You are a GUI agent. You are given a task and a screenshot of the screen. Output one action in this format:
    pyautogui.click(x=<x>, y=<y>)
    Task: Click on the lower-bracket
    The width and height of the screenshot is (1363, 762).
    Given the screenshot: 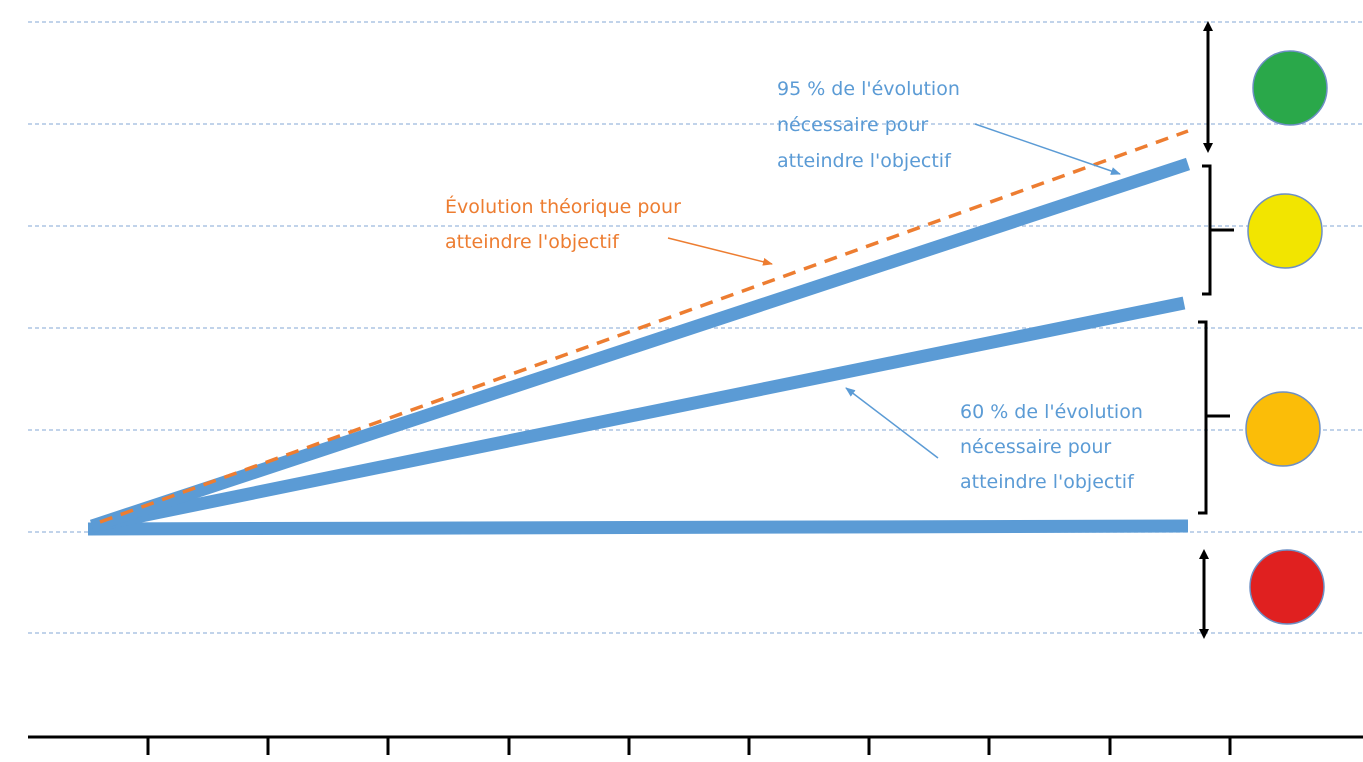 What is the action you would take?
    pyautogui.click(x=1214, y=417)
    